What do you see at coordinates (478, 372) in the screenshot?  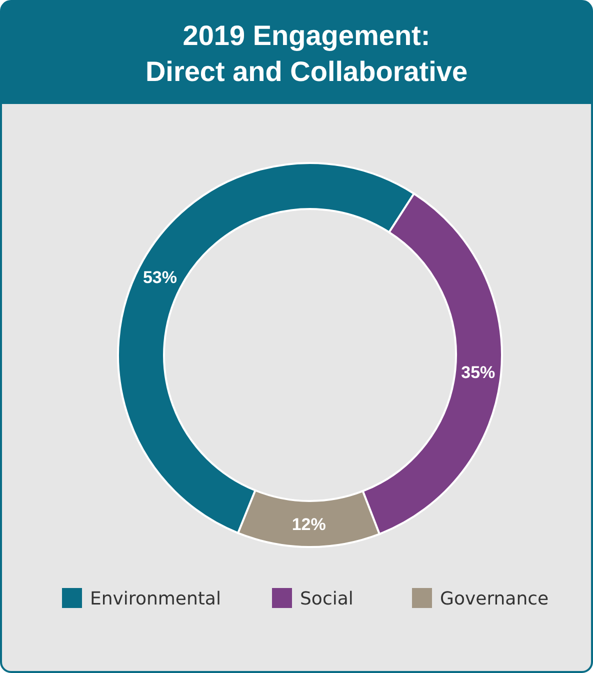 I see `data-label: 35%` at bounding box center [478, 372].